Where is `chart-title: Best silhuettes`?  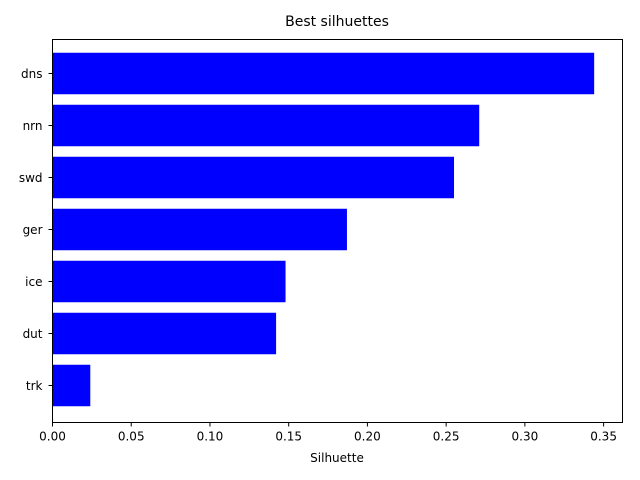
chart-title: Best silhuettes is located at coordinates (337, 22).